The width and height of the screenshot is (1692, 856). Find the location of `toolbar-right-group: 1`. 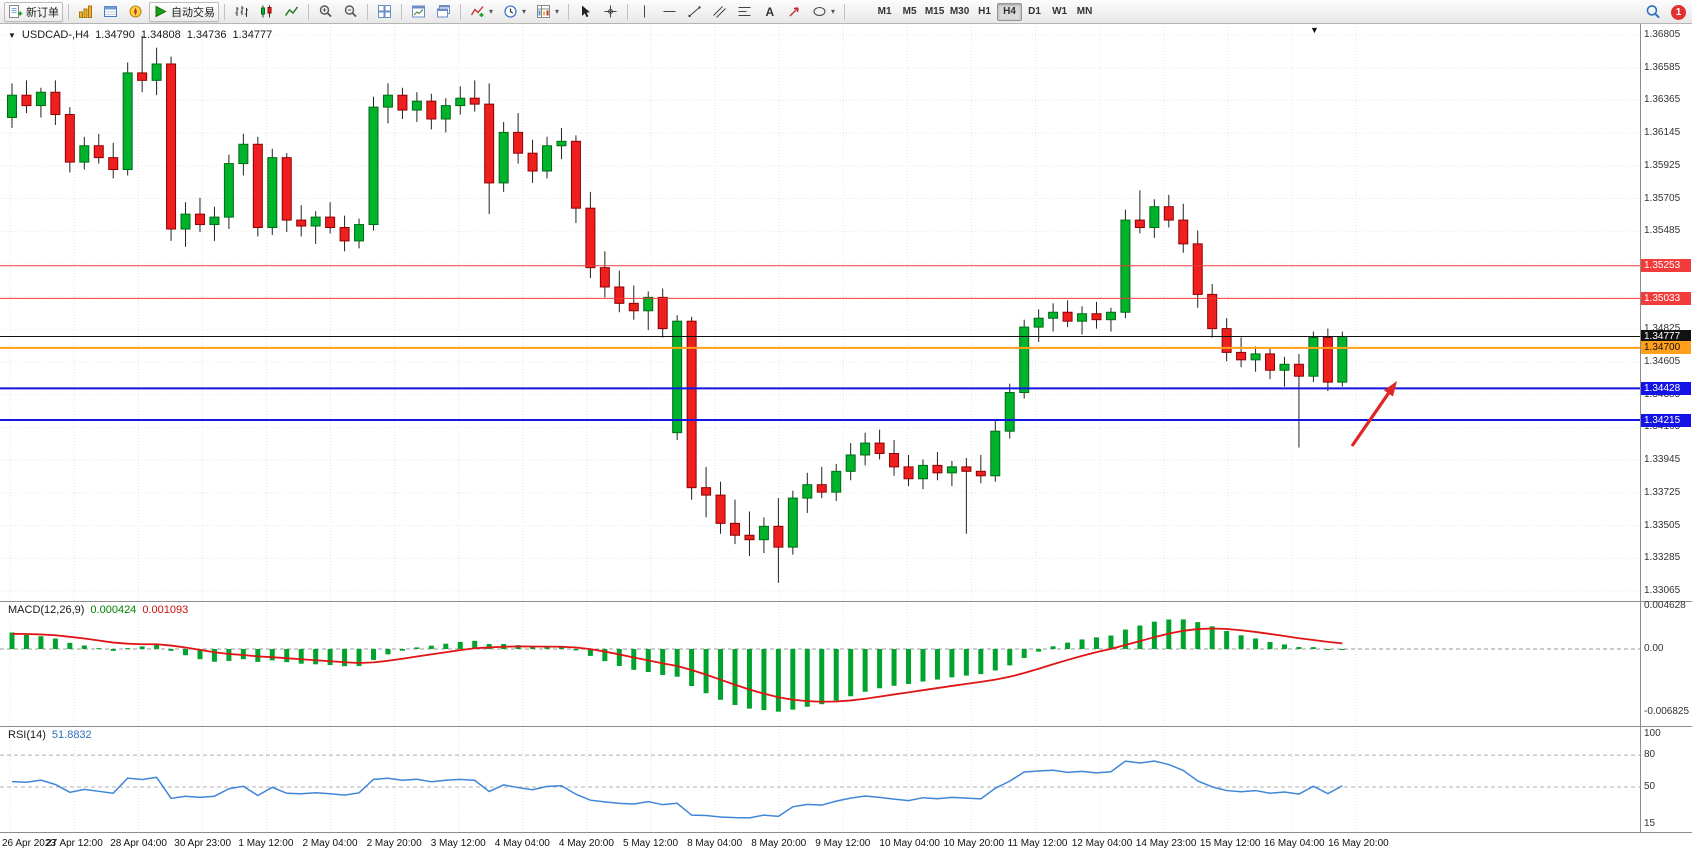

toolbar-right-group: 1 is located at coordinates (1663, 12).